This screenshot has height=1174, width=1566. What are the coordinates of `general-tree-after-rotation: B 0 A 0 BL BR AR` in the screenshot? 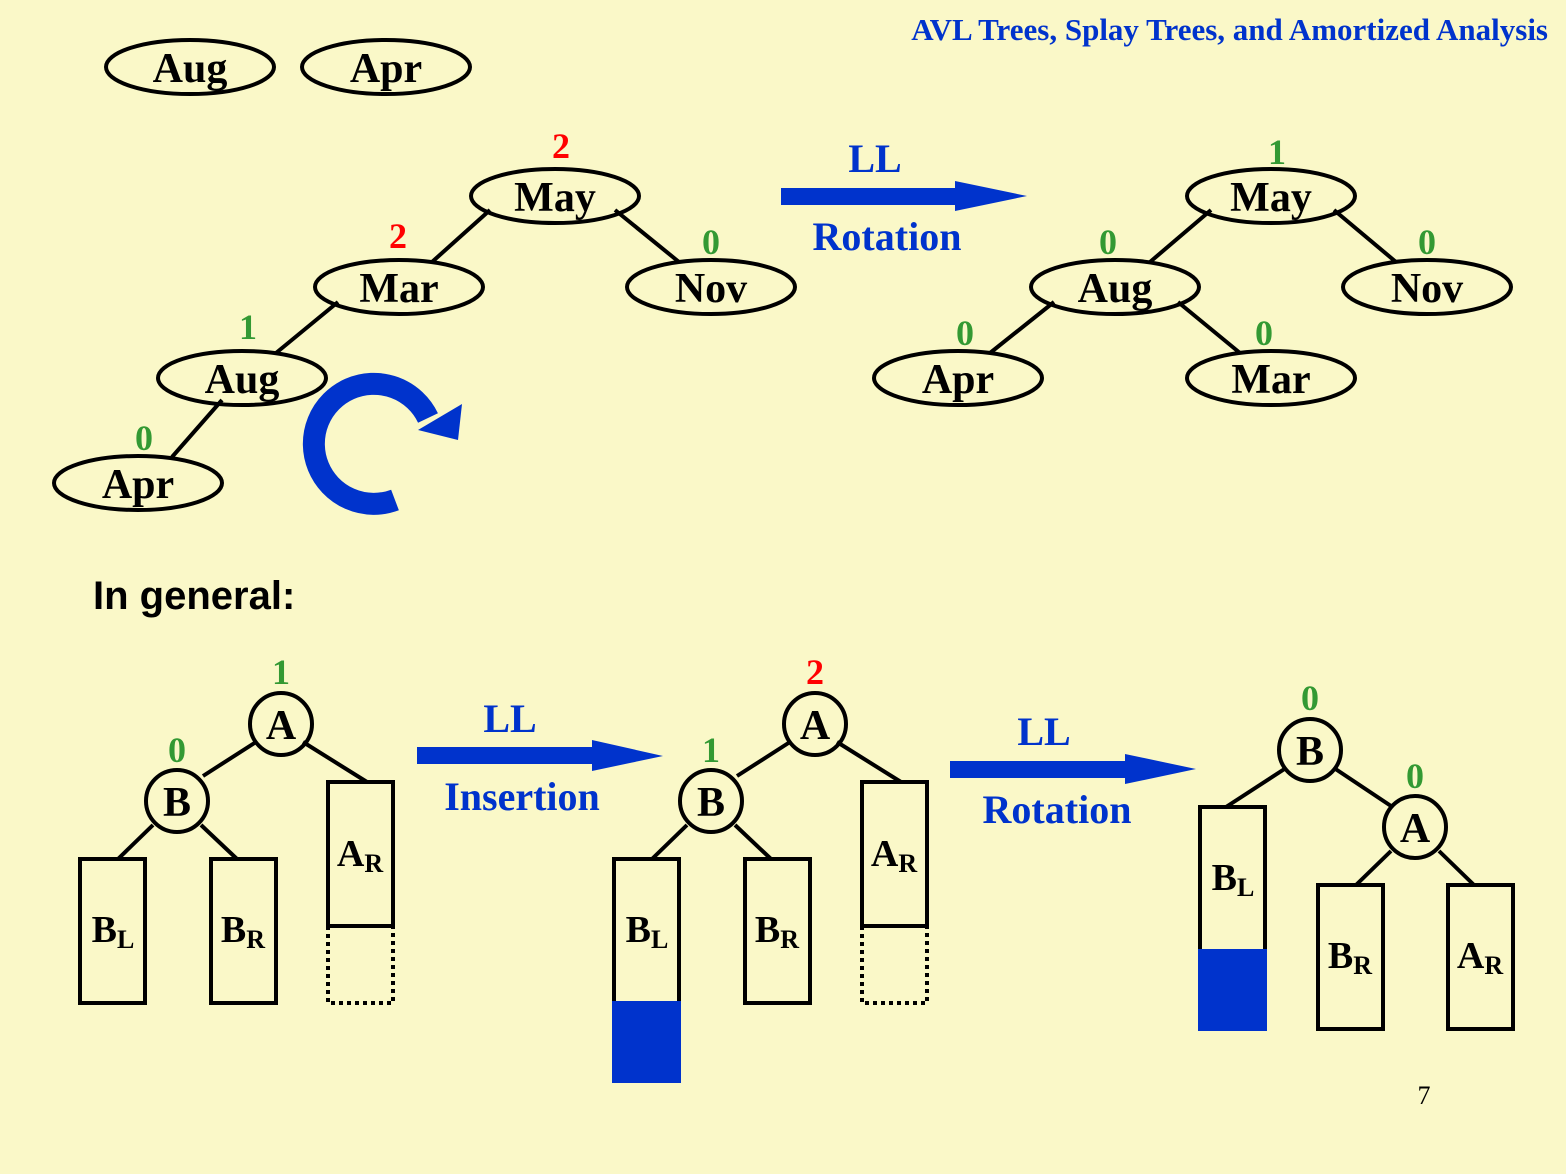 It's located at (1356, 854).